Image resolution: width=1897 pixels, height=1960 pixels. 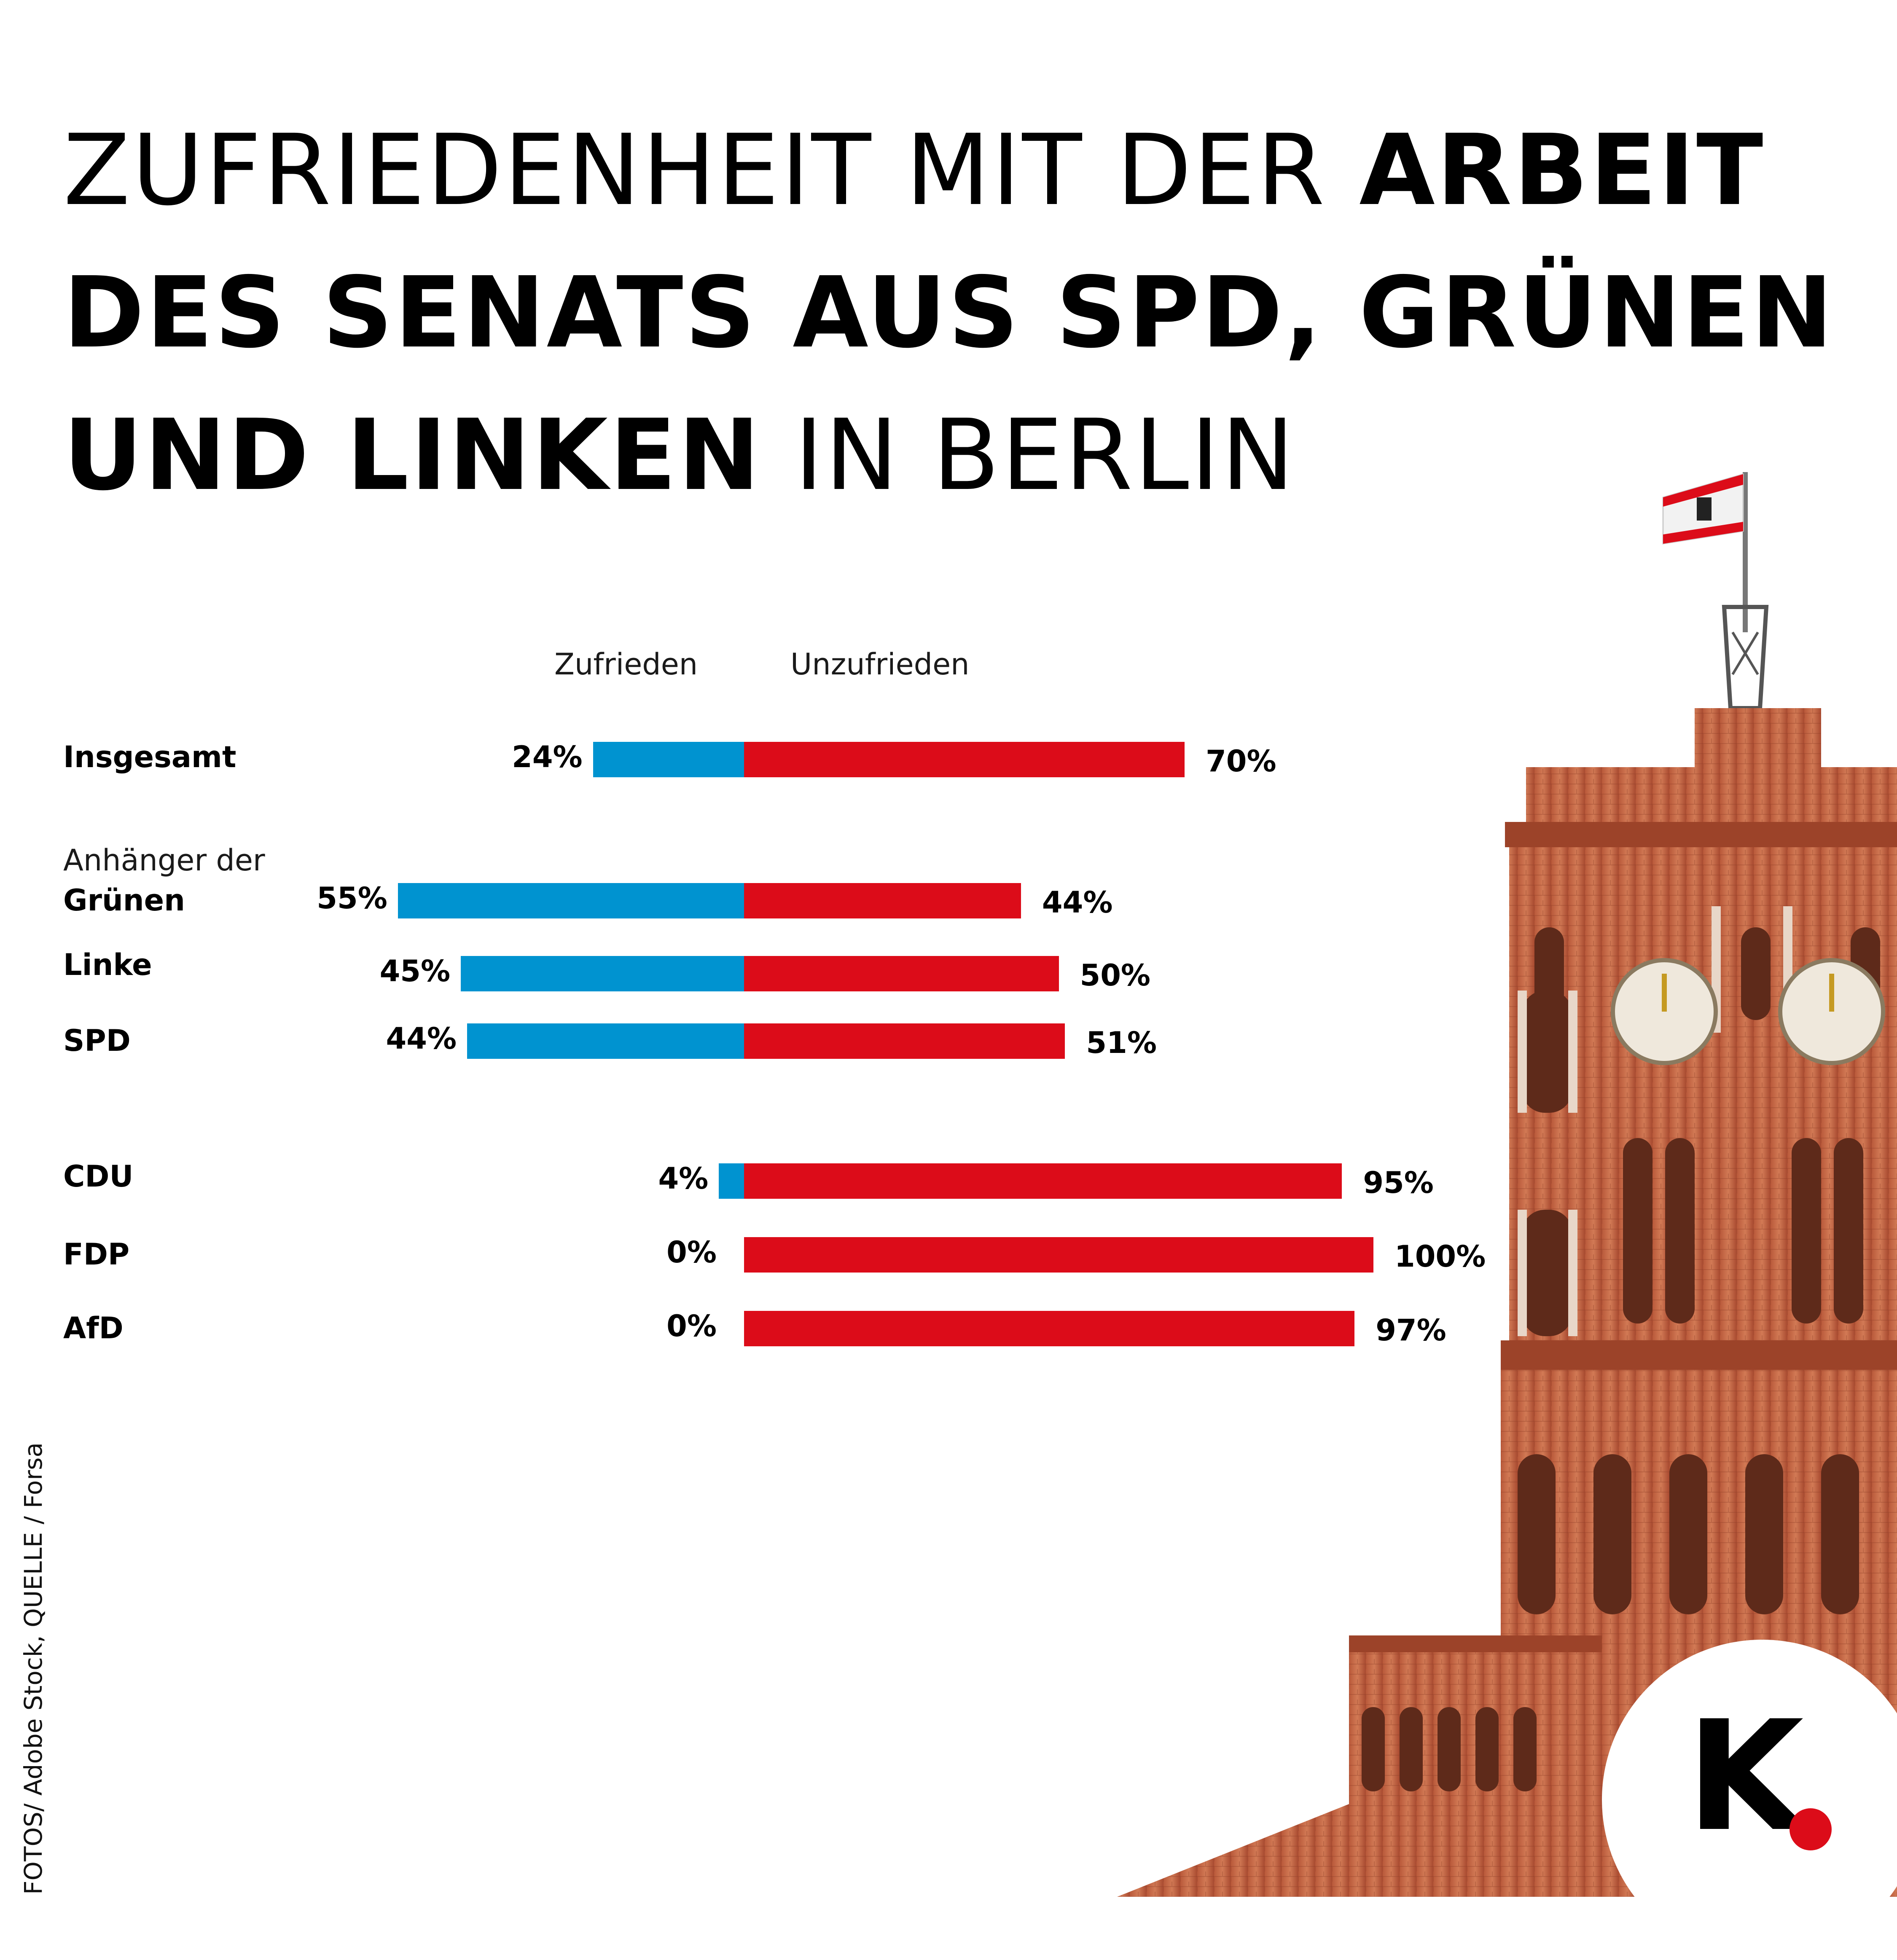 What do you see at coordinates (1115, 976) in the screenshot?
I see `value-label-unzufrieden: 50%` at bounding box center [1115, 976].